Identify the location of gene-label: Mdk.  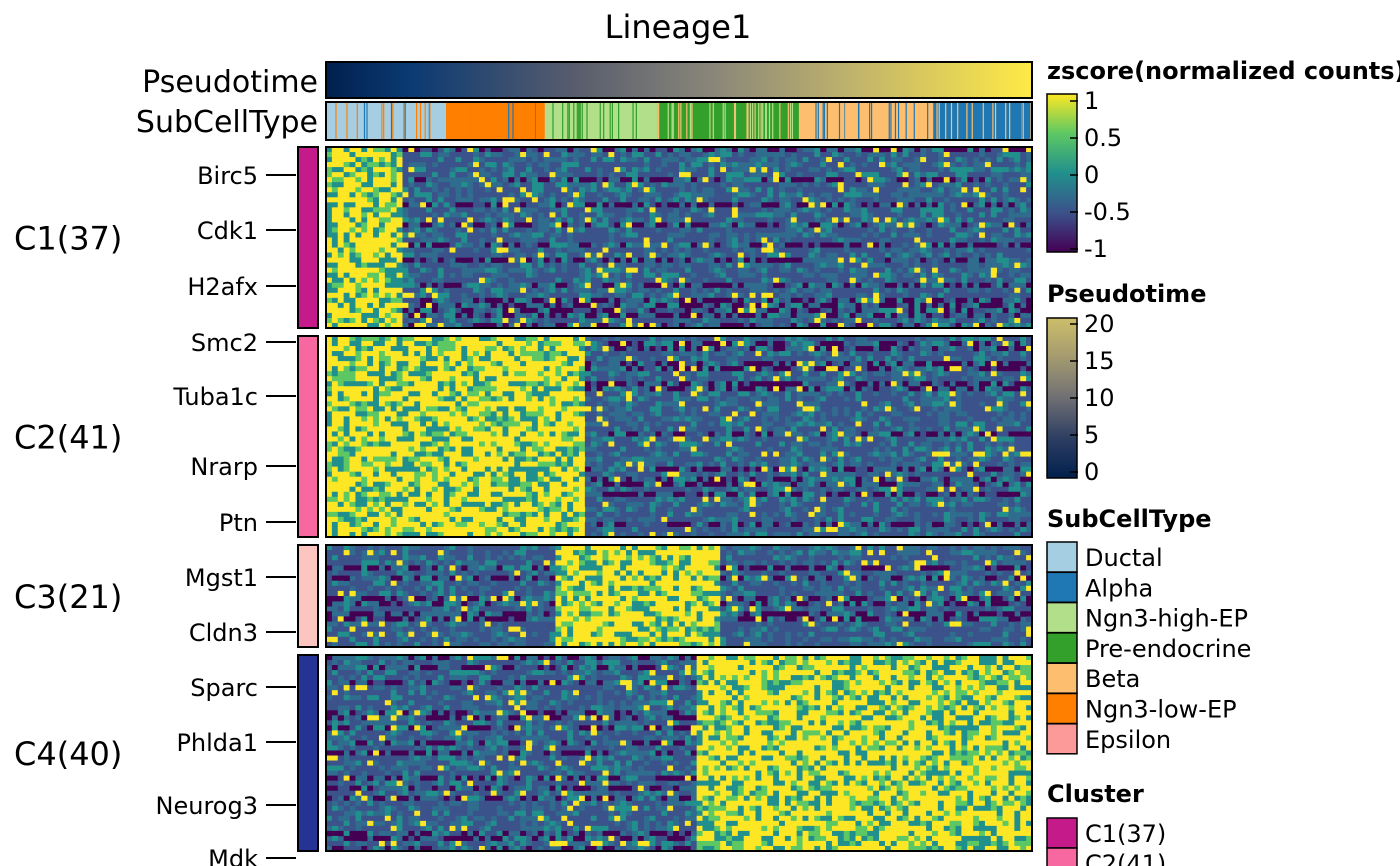
(233, 855).